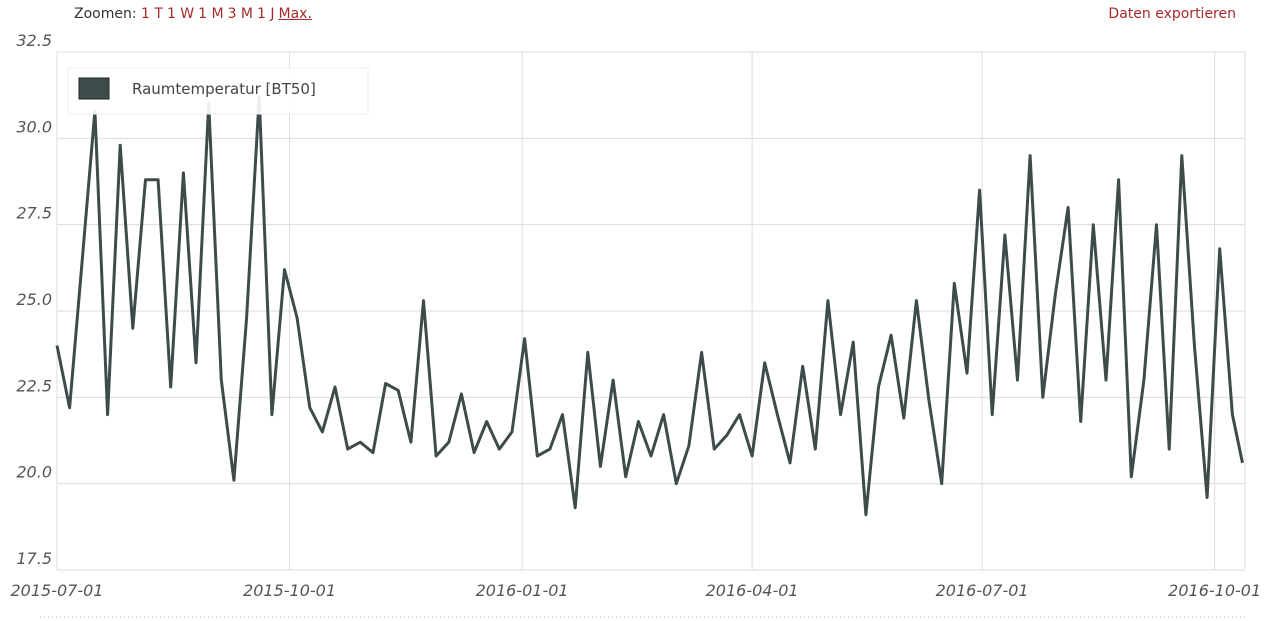 The width and height of the screenshot is (1280, 621). What do you see at coordinates (34, 385) in the screenshot?
I see `y-tick-label: 22.5` at bounding box center [34, 385].